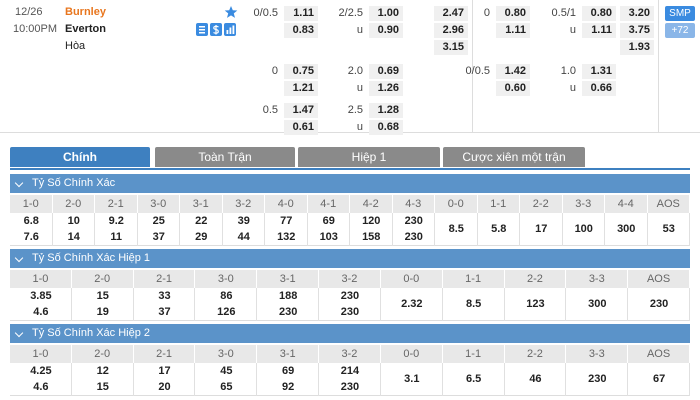  I want to click on tab: Toàn Trận, so click(225, 157).